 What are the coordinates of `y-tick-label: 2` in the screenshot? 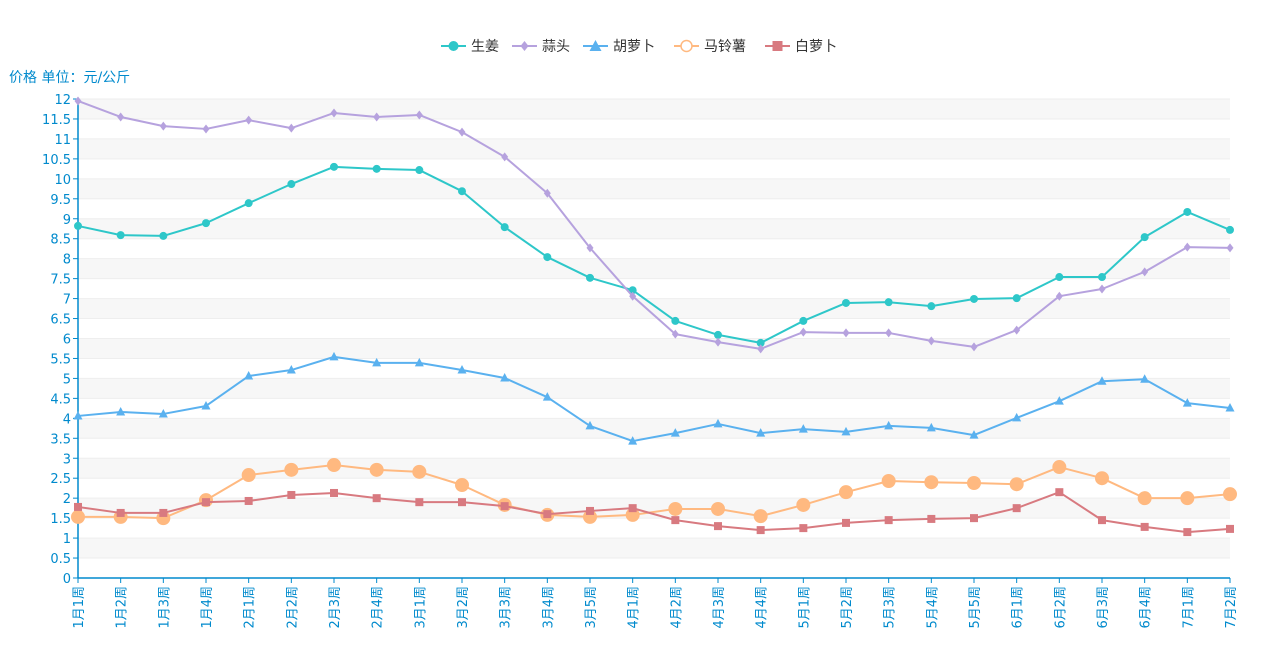 It's located at (67, 499).